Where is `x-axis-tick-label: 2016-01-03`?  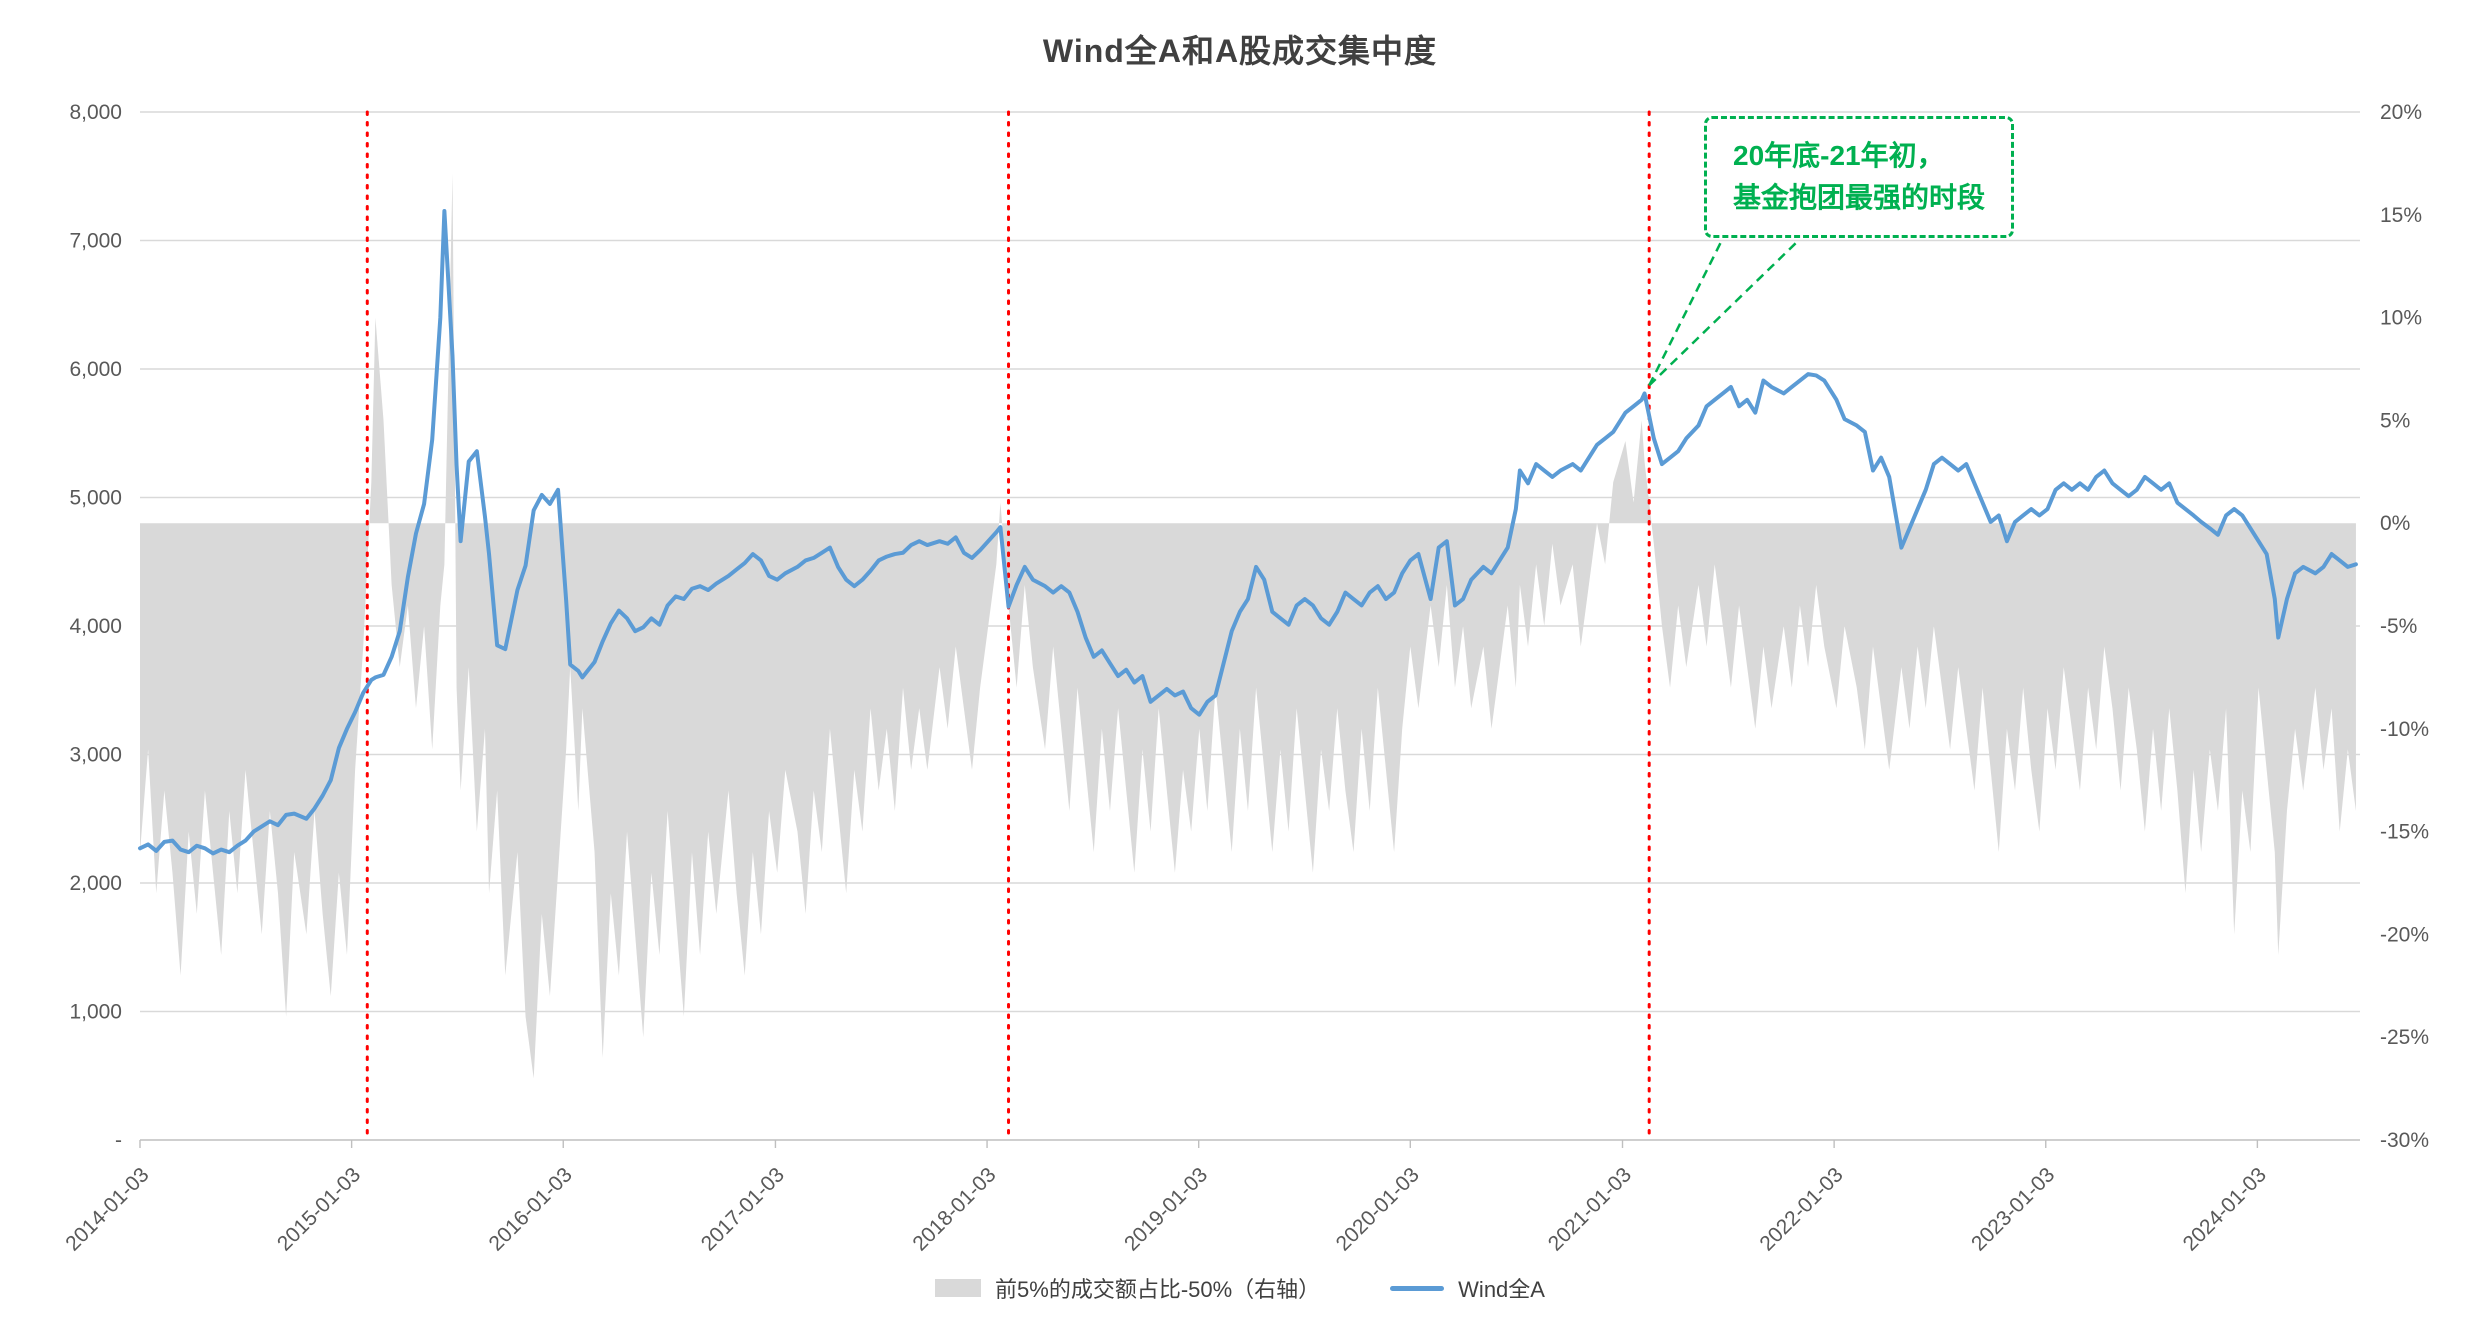 x-axis-tick-label: 2016-01-03 is located at coordinates (531, 1209).